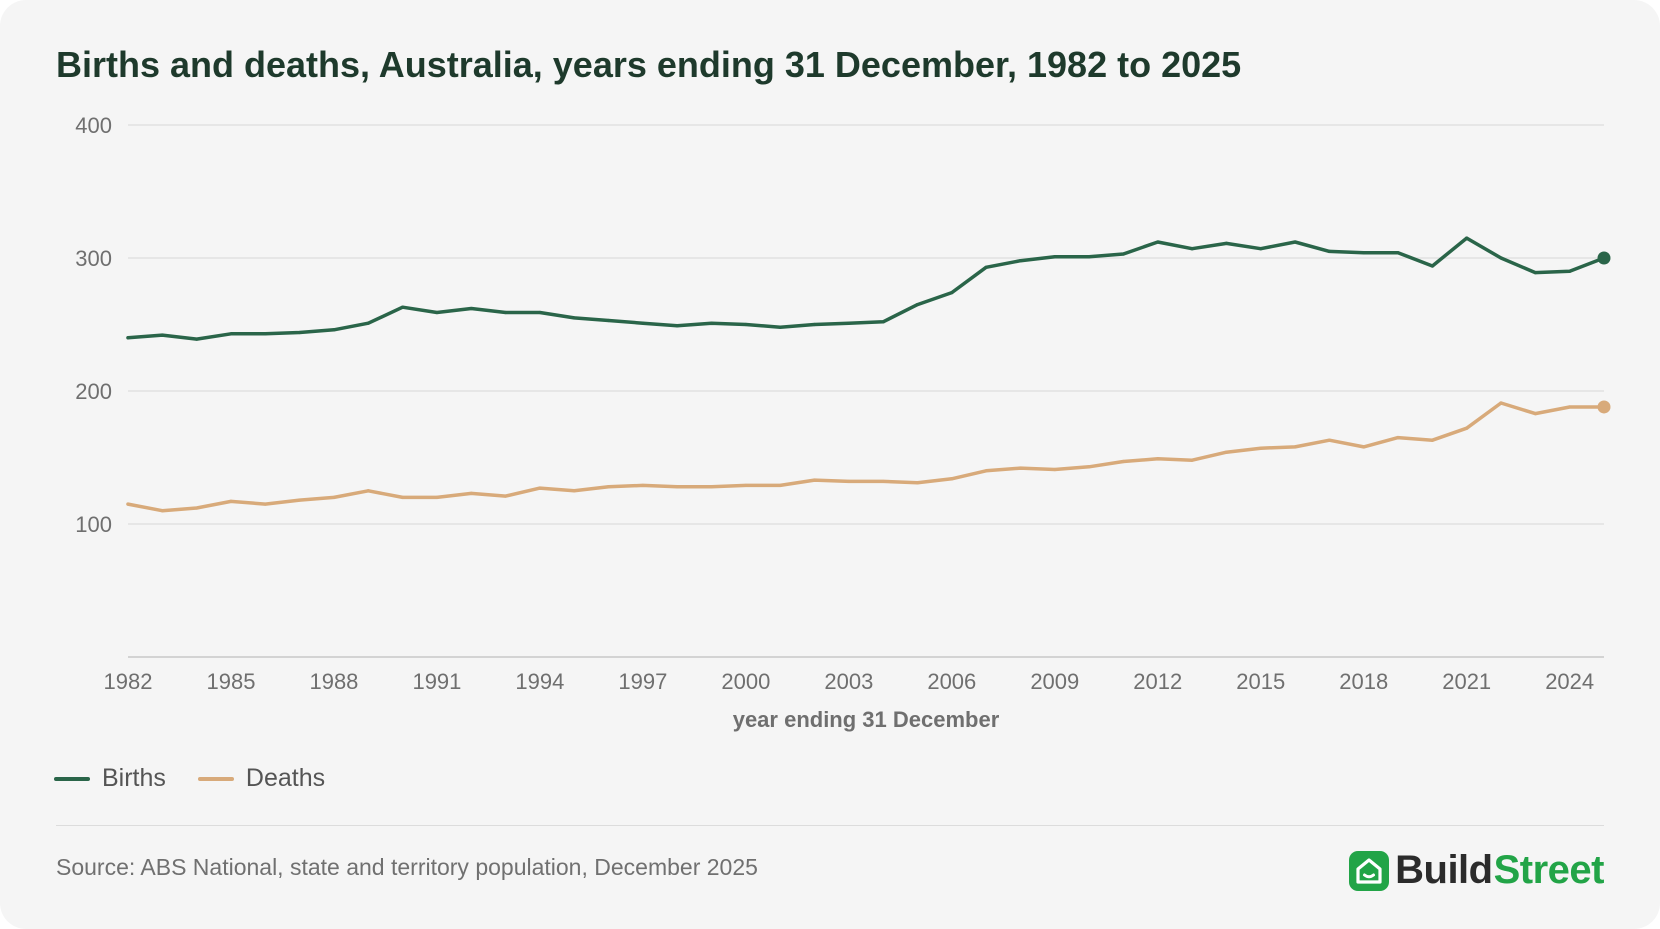  What do you see at coordinates (830, 825) in the screenshot?
I see `footer-divider` at bounding box center [830, 825].